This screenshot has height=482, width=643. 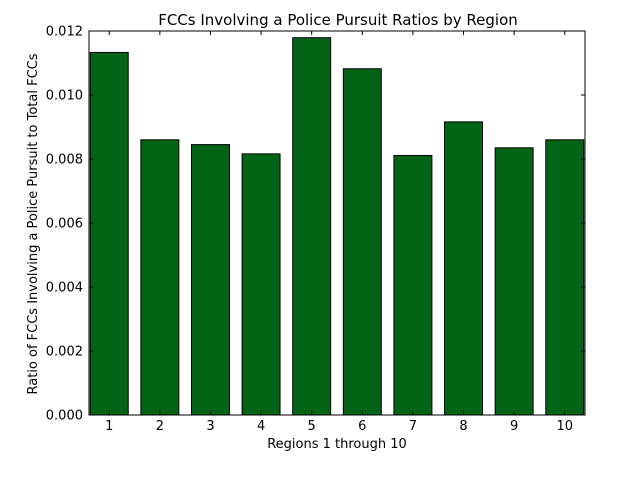 What do you see at coordinates (109, 426) in the screenshot?
I see `x-tick-label: 1` at bounding box center [109, 426].